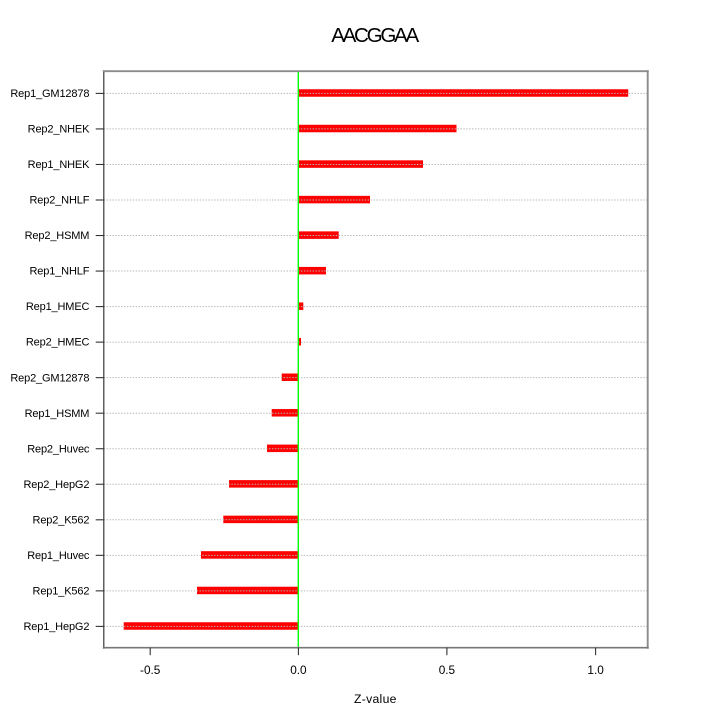 This screenshot has width=720, height=720. I want to click on svg-text: 0.5, so click(447, 670).